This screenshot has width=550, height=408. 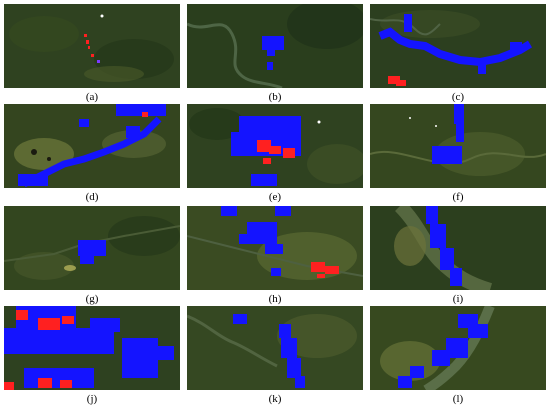 What do you see at coordinates (92, 197) in the screenshot?
I see `caption-d: (d)` at bounding box center [92, 197].